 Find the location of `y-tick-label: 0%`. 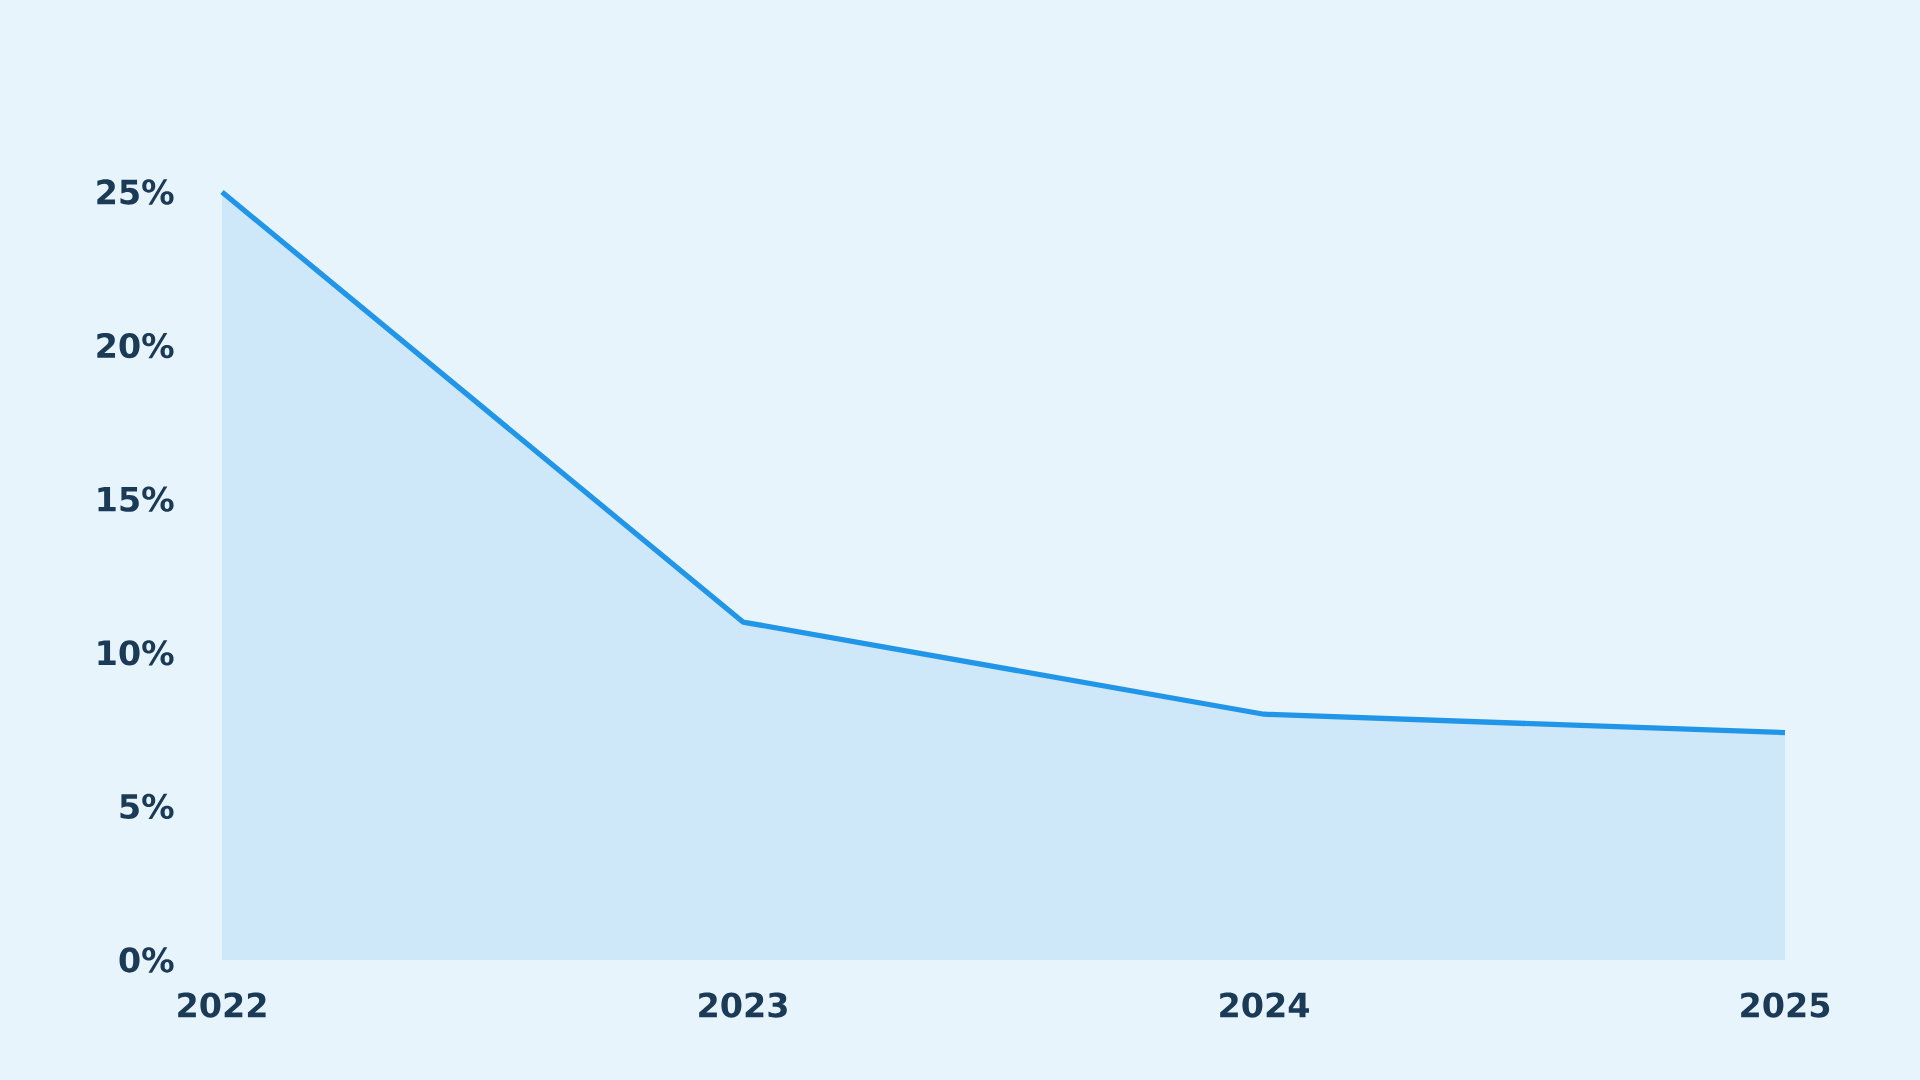

y-tick-label: 0% is located at coordinates (146, 960).